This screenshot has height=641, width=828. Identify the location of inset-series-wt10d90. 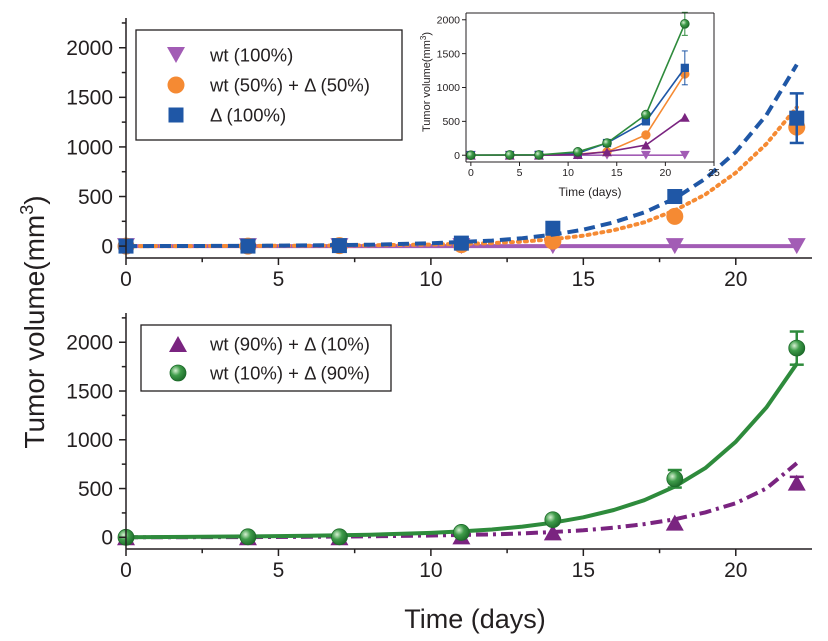
(578, 86).